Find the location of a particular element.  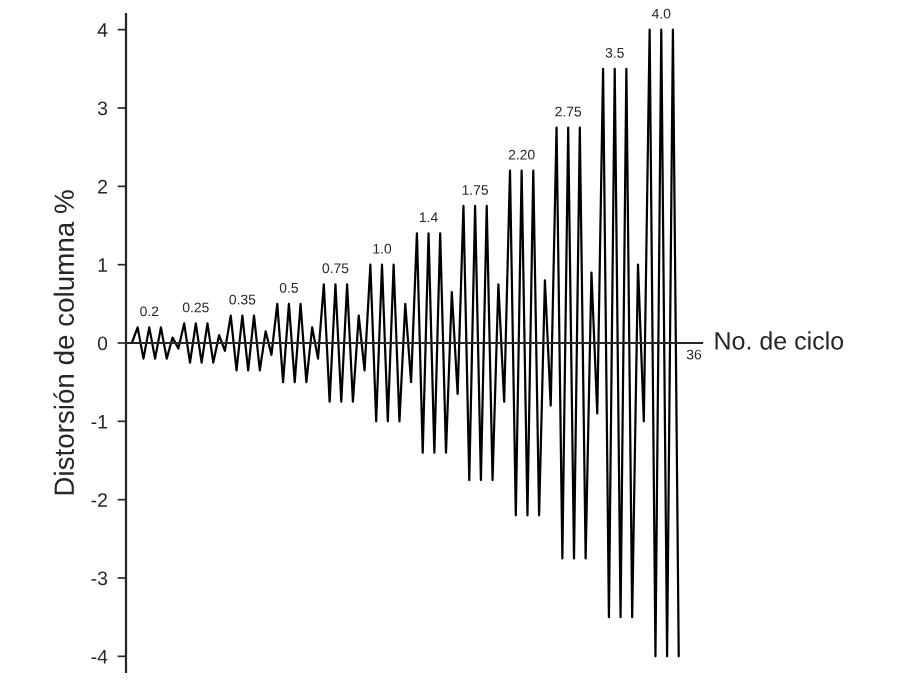

y-tick-label: 0 is located at coordinates (102, 343).